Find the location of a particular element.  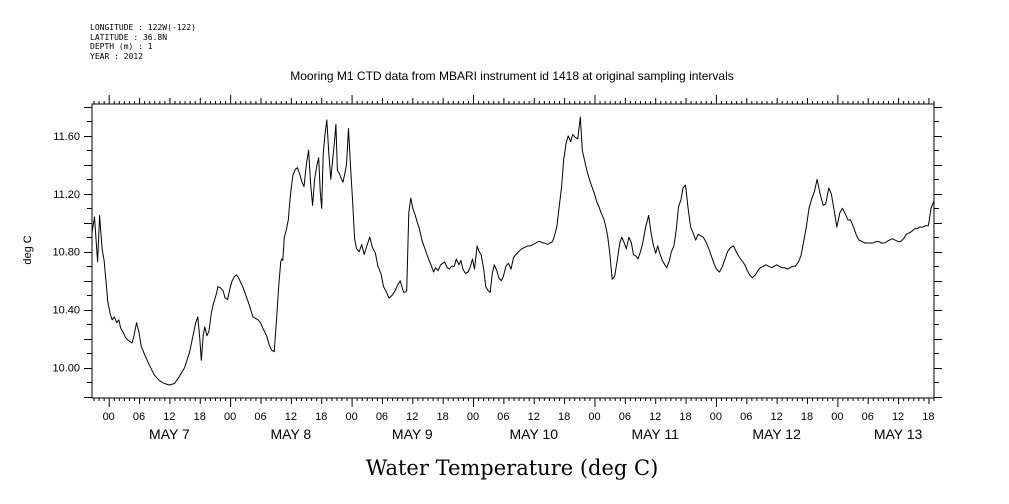

x-day-label: MAY 9 is located at coordinates (412, 434).